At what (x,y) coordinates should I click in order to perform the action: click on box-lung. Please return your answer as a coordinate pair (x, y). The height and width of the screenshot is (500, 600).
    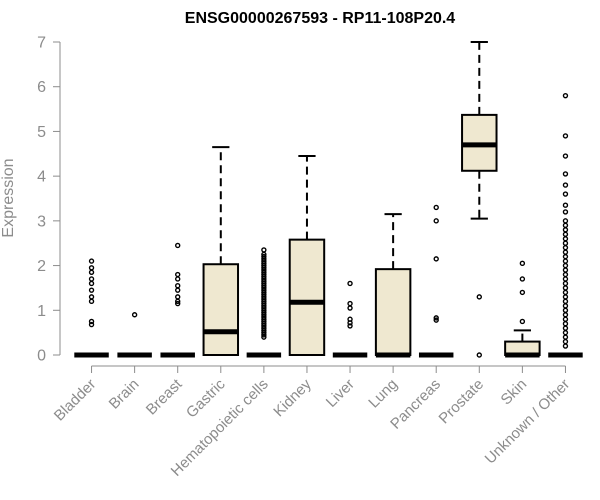
    Looking at the image, I should click on (393, 285).